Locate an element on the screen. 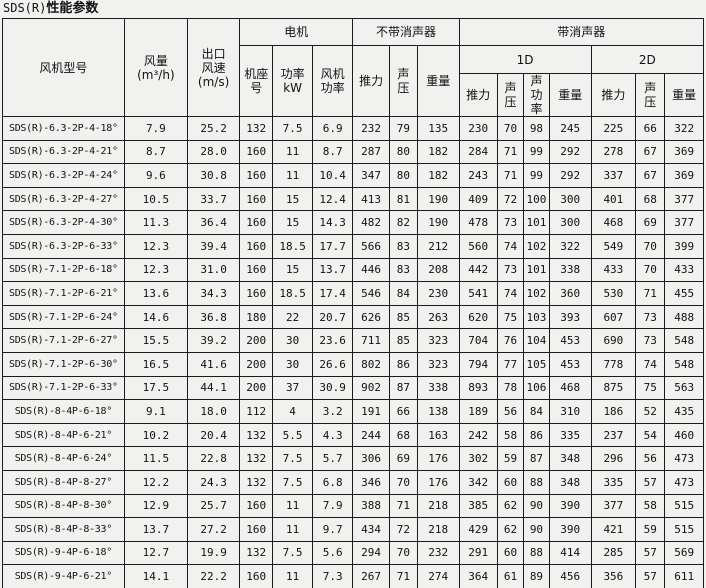 This screenshot has width=706, height=588. value-cell: 11.3 is located at coordinates (156, 222).